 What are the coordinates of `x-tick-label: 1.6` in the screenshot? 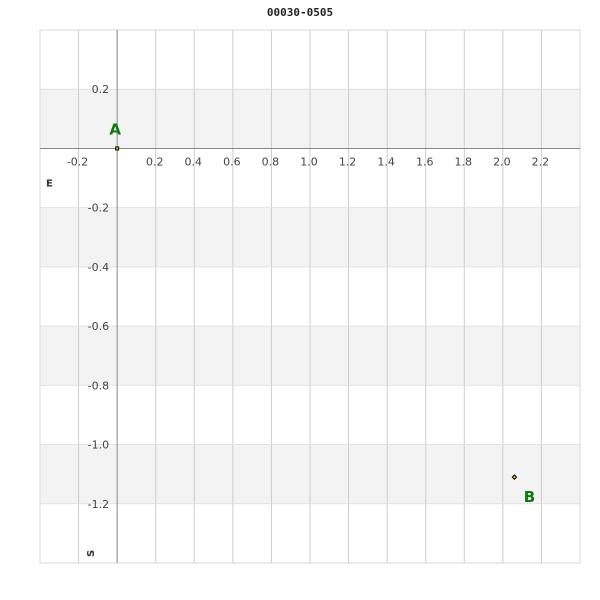 It's located at (425, 161).